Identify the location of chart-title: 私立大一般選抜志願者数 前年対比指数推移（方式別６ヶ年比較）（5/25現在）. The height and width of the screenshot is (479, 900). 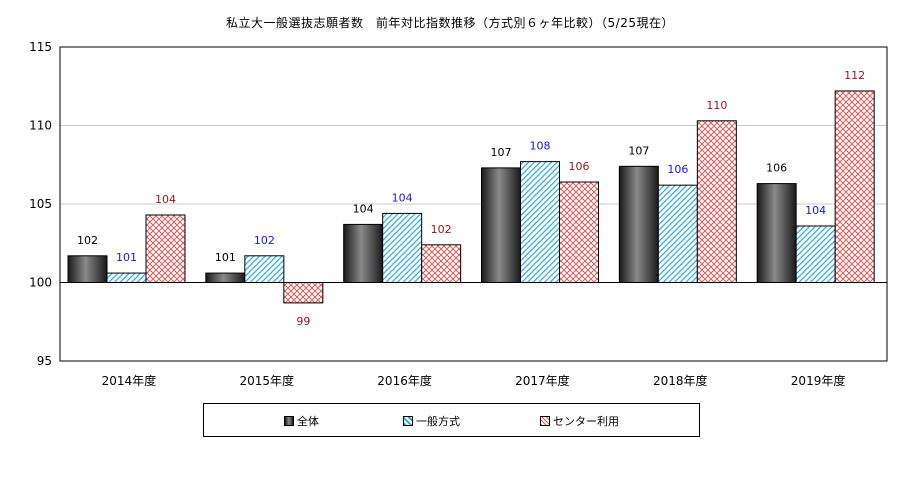
(450, 23).